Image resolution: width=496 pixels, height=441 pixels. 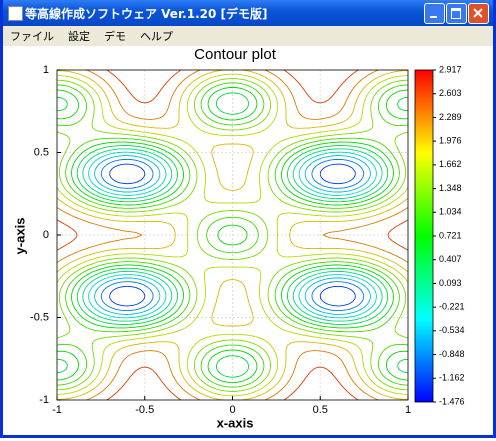 What do you see at coordinates (32, 36) in the screenshot?
I see `menu-item: ファイル` at bounding box center [32, 36].